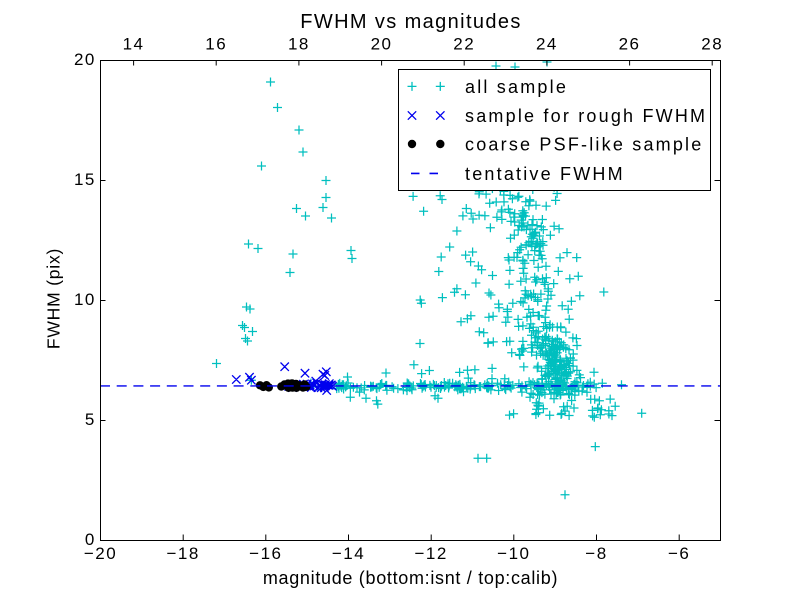  Describe the element at coordinates (679, 553) in the screenshot. I see `svg-text: −6` at that location.